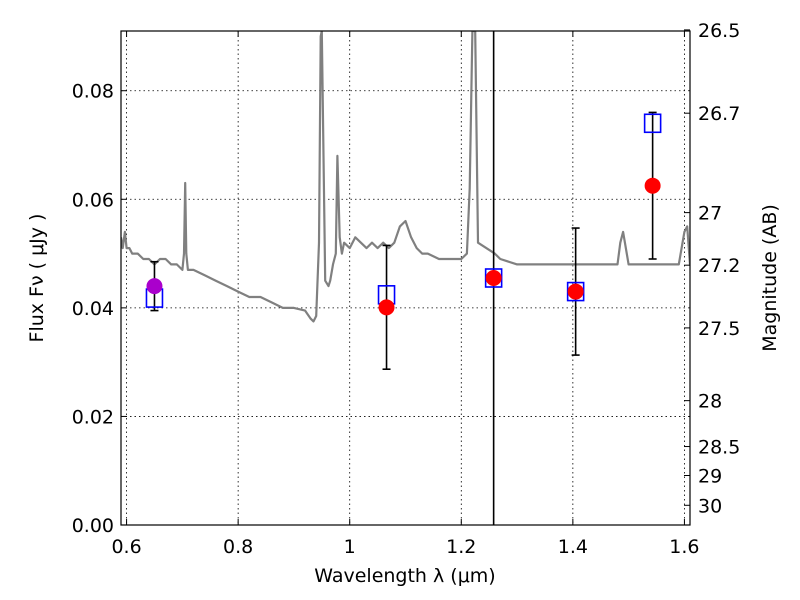 The width and height of the screenshot is (800, 600). What do you see at coordinates (93, 417) in the screenshot?
I see `y-tick-label: 0.02` at bounding box center [93, 417].